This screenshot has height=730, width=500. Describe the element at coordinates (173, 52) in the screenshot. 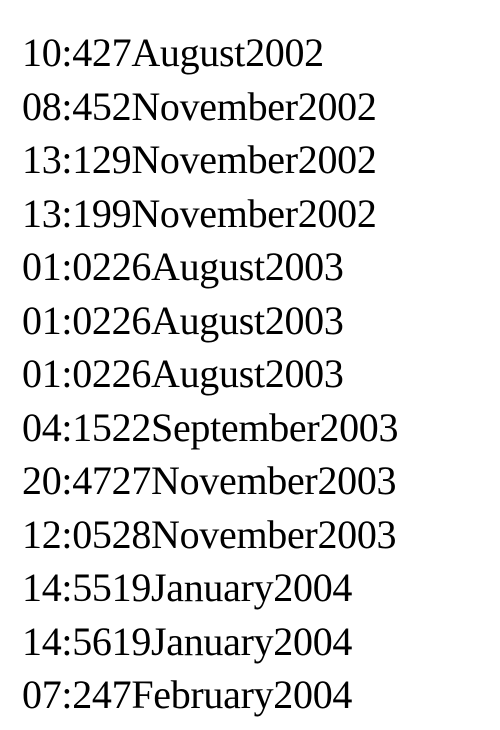

I see `timestamp-line: 10:427August2002` at that location.